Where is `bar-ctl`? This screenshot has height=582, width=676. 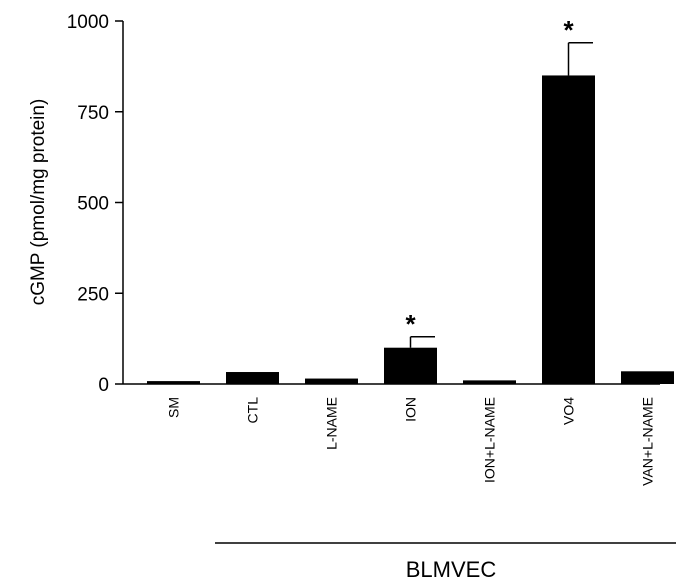 bar-ctl is located at coordinates (252, 378).